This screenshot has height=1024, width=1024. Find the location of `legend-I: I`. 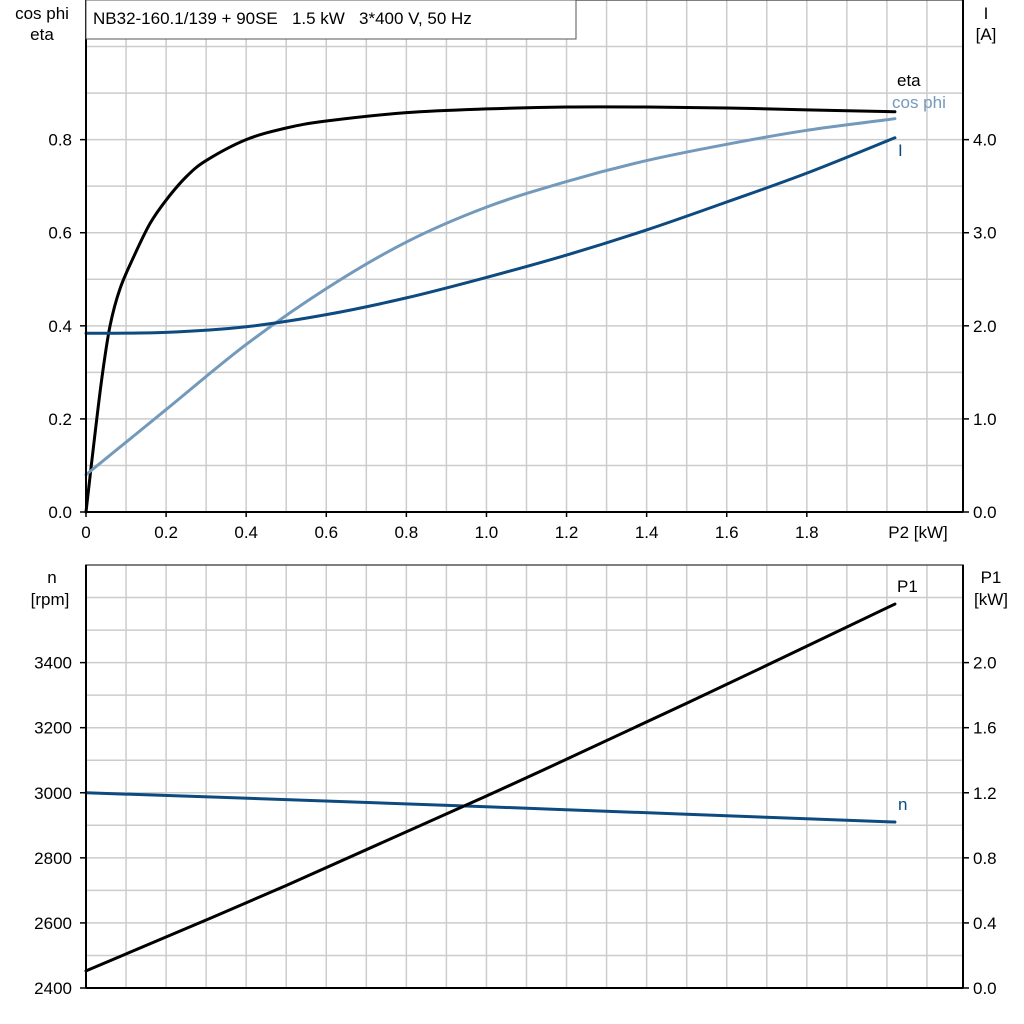

legend-I: I is located at coordinates (900, 150).